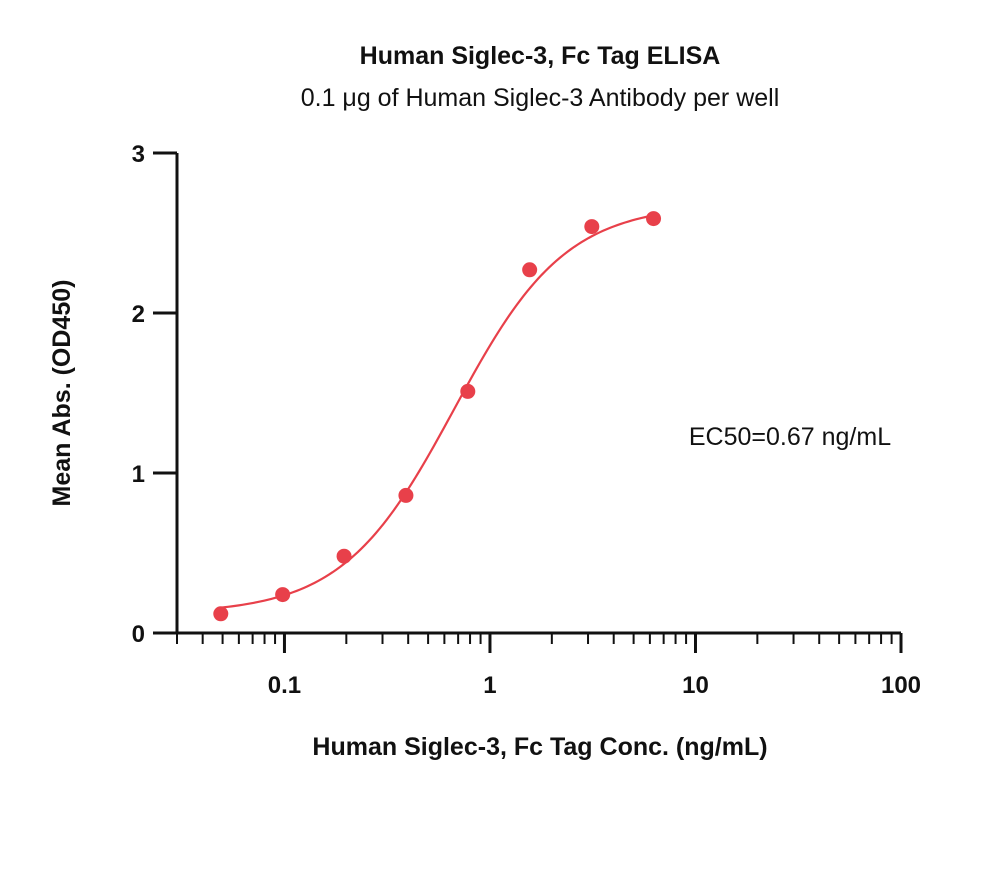  I want to click on y-tick-label: 1, so click(138, 474).